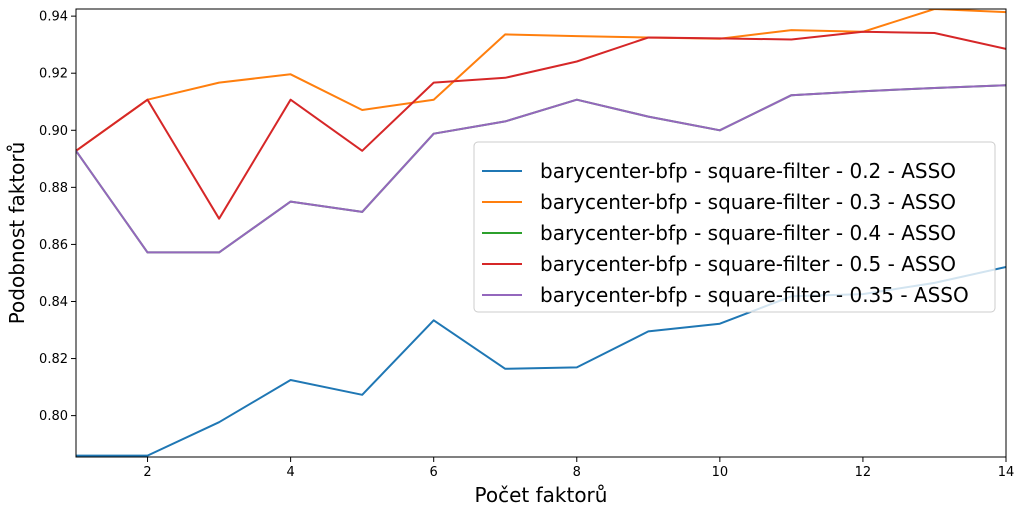 This screenshot has width=1024, height=515. What do you see at coordinates (577, 472) in the screenshot?
I see `x-tick-label: 8` at bounding box center [577, 472].